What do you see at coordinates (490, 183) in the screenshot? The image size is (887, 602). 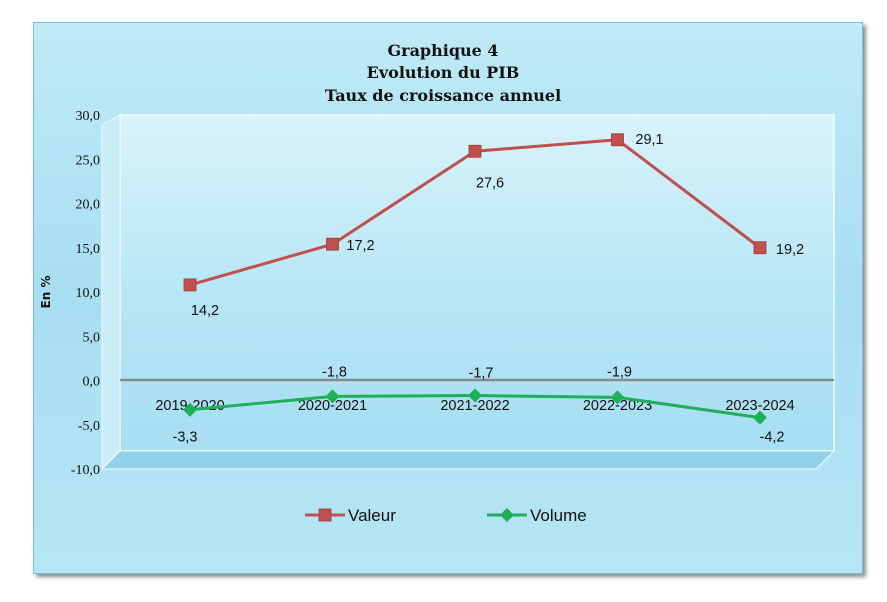 I see `data-label-valeur: 27,6` at bounding box center [490, 183].